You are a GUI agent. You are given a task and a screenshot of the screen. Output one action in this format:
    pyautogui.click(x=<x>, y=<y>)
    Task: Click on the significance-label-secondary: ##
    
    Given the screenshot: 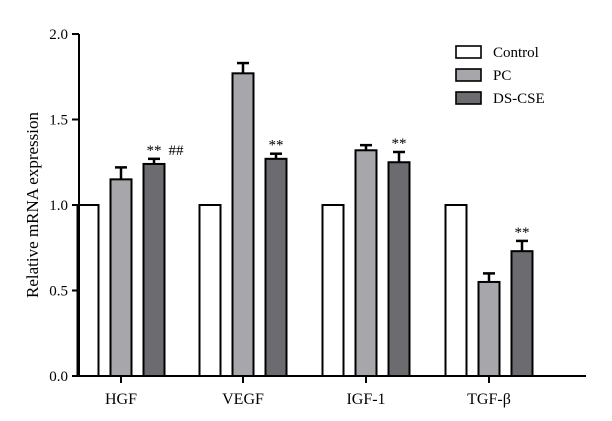 What is the action you would take?
    pyautogui.click(x=177, y=151)
    